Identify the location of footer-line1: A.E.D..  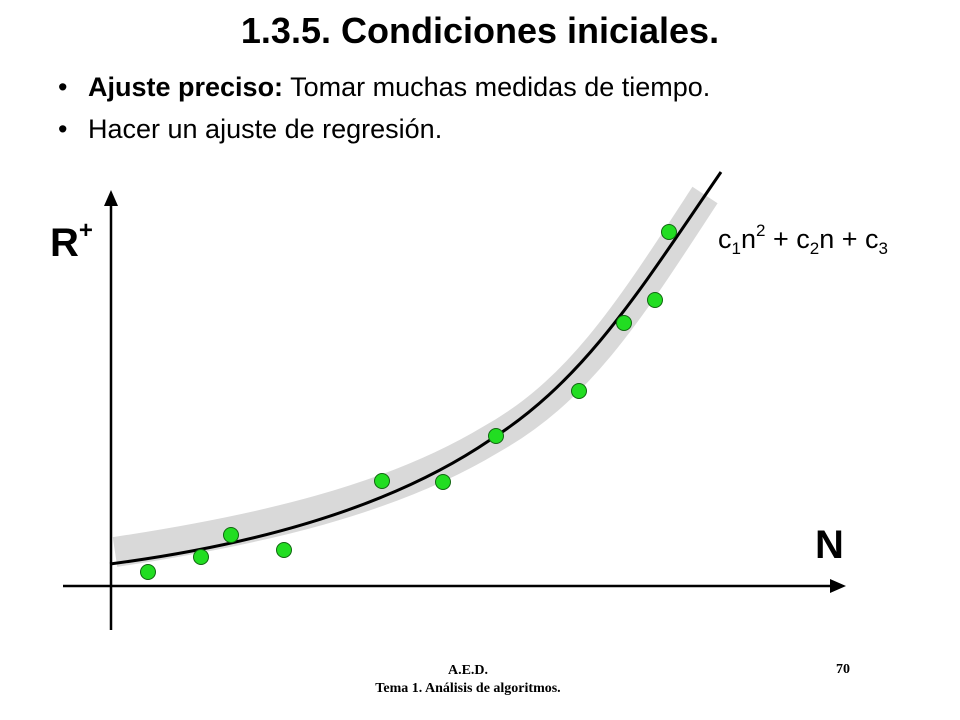
(468, 670).